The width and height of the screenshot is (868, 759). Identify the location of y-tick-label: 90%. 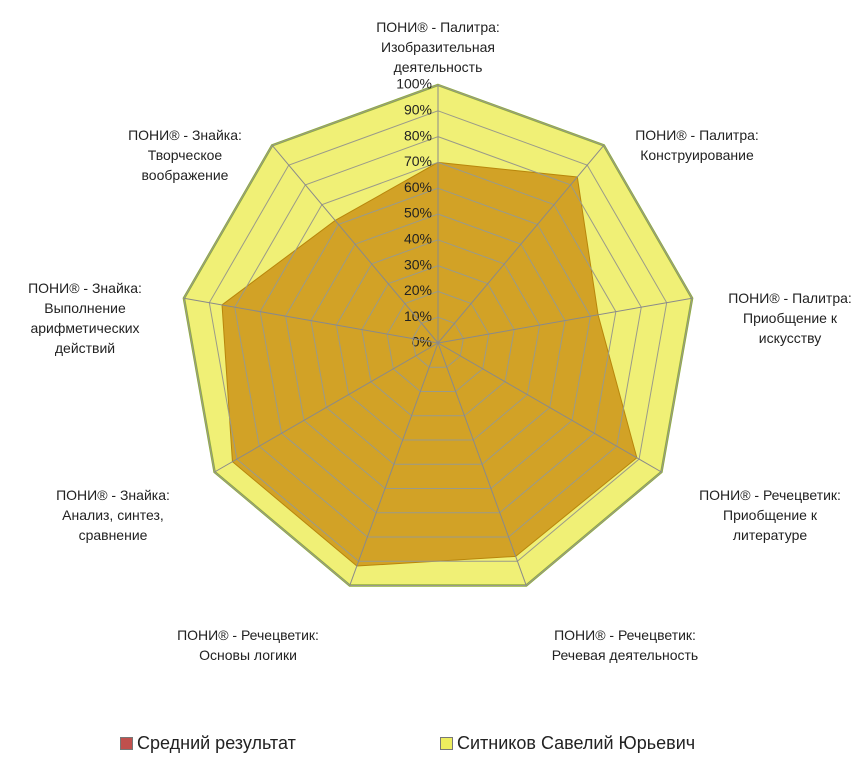
(418, 110).